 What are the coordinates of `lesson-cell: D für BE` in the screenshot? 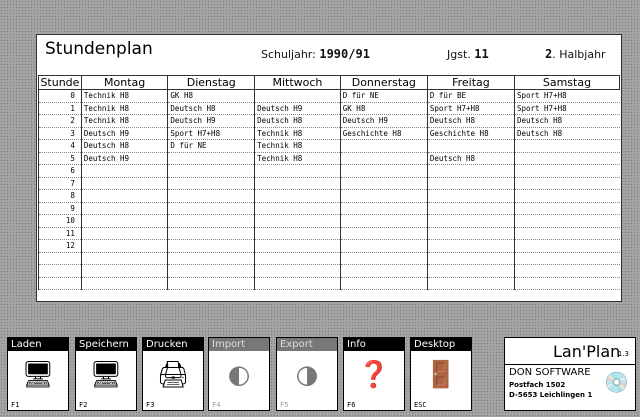 It's located at (470, 96).